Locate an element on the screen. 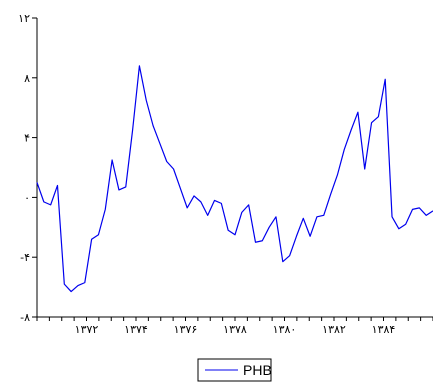 The image size is (433, 382). x-ticks: ۱۳۷۲ ۱۳۷۴ ۱۳۷۶ ۱۳۷۸ ۱۳۸۰ ۱۳۸۲ ۱۳۸۴ is located at coordinates (234, 326).